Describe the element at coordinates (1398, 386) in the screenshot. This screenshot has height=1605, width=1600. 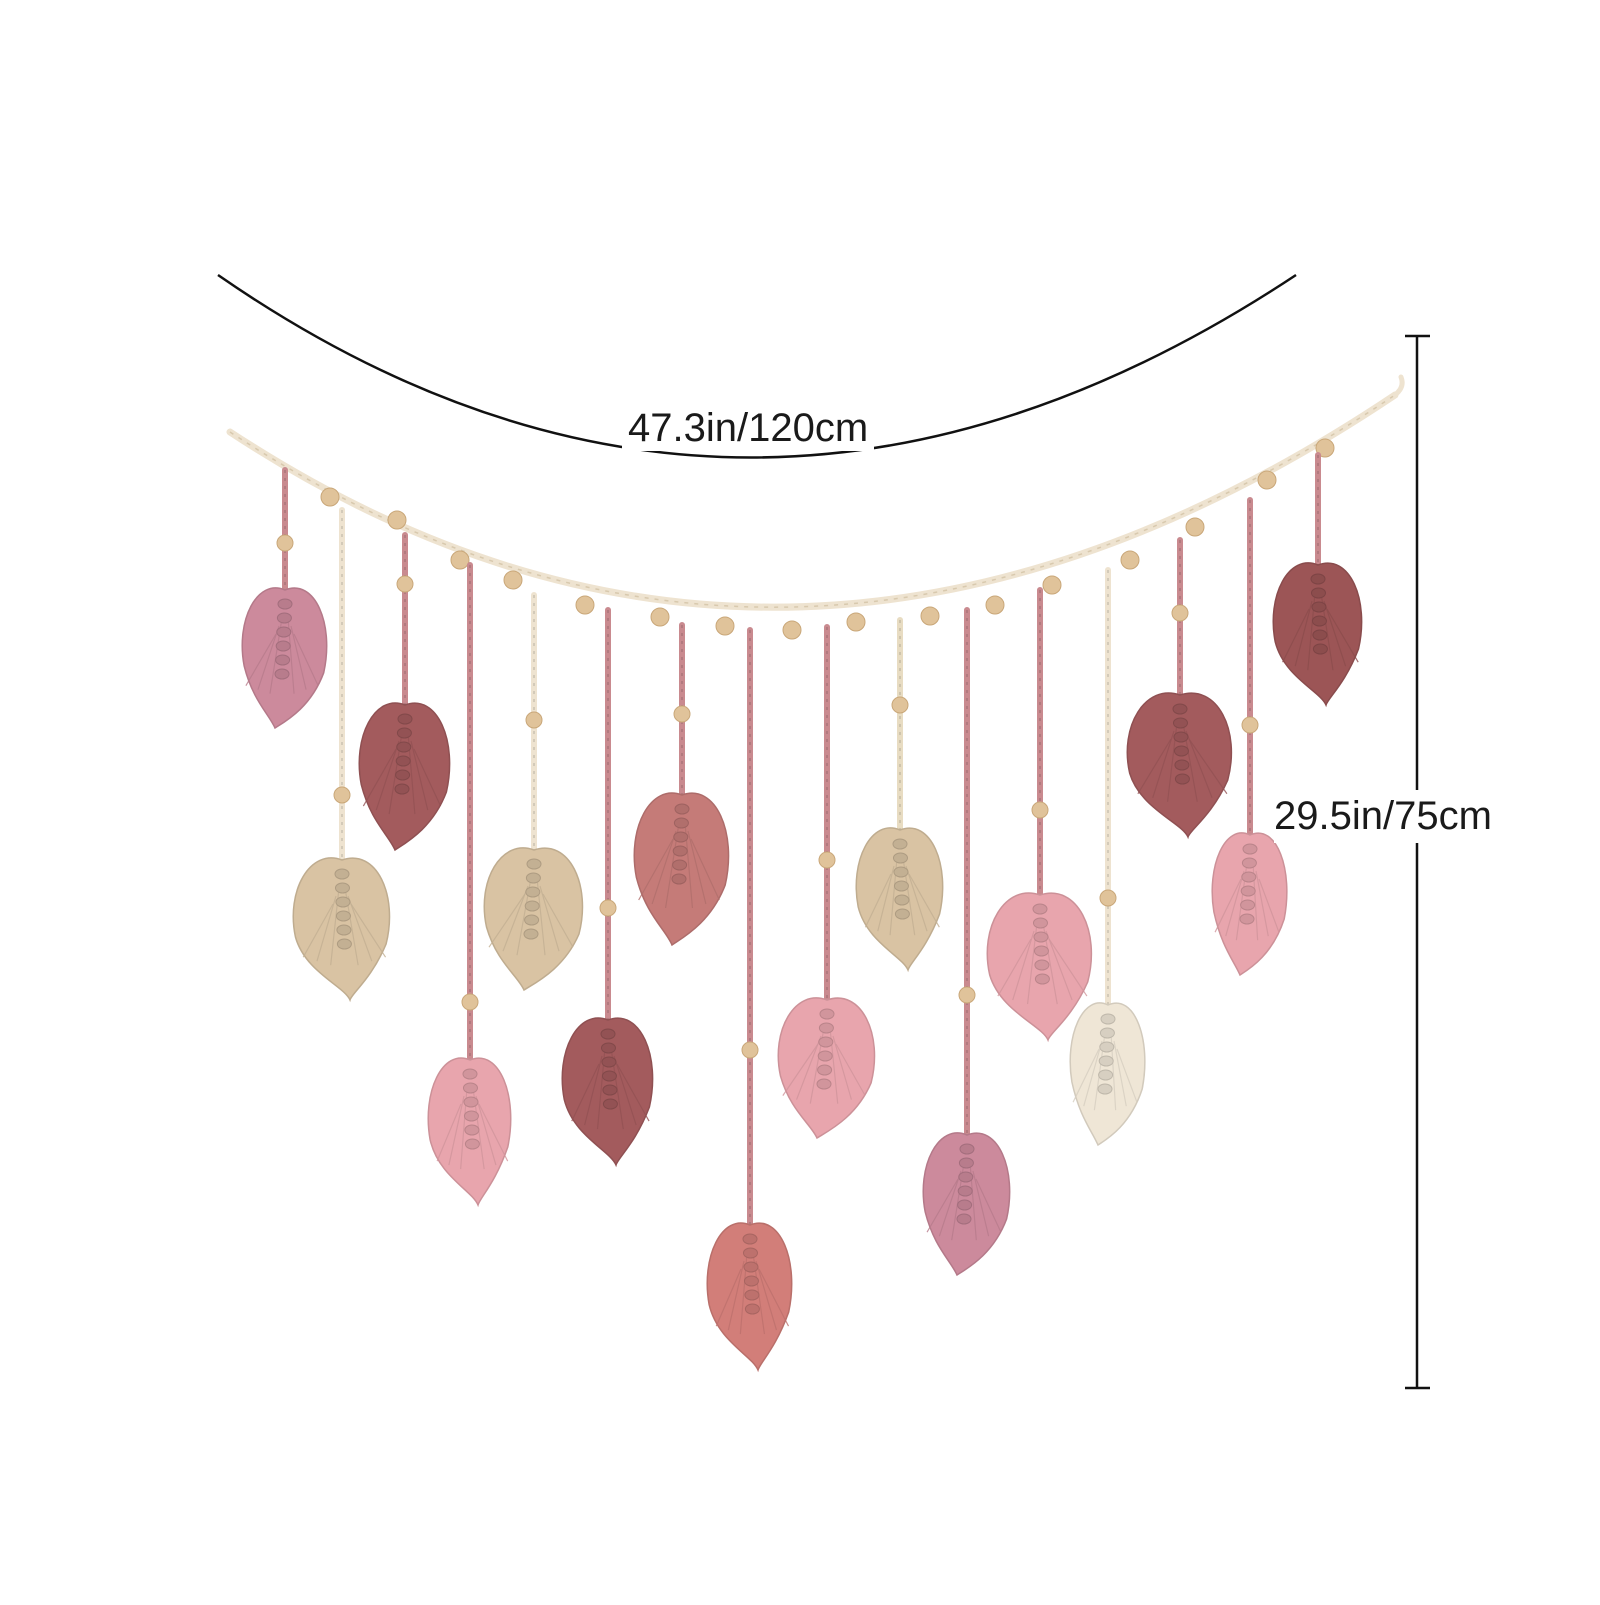
I see `rope-end` at that location.